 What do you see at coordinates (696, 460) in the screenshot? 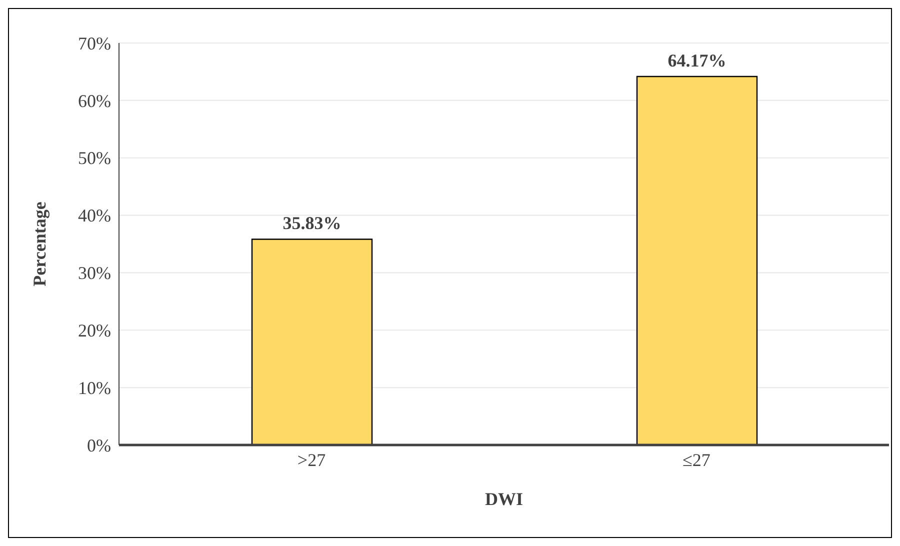
I see `x-tick-label: ≤27` at bounding box center [696, 460].